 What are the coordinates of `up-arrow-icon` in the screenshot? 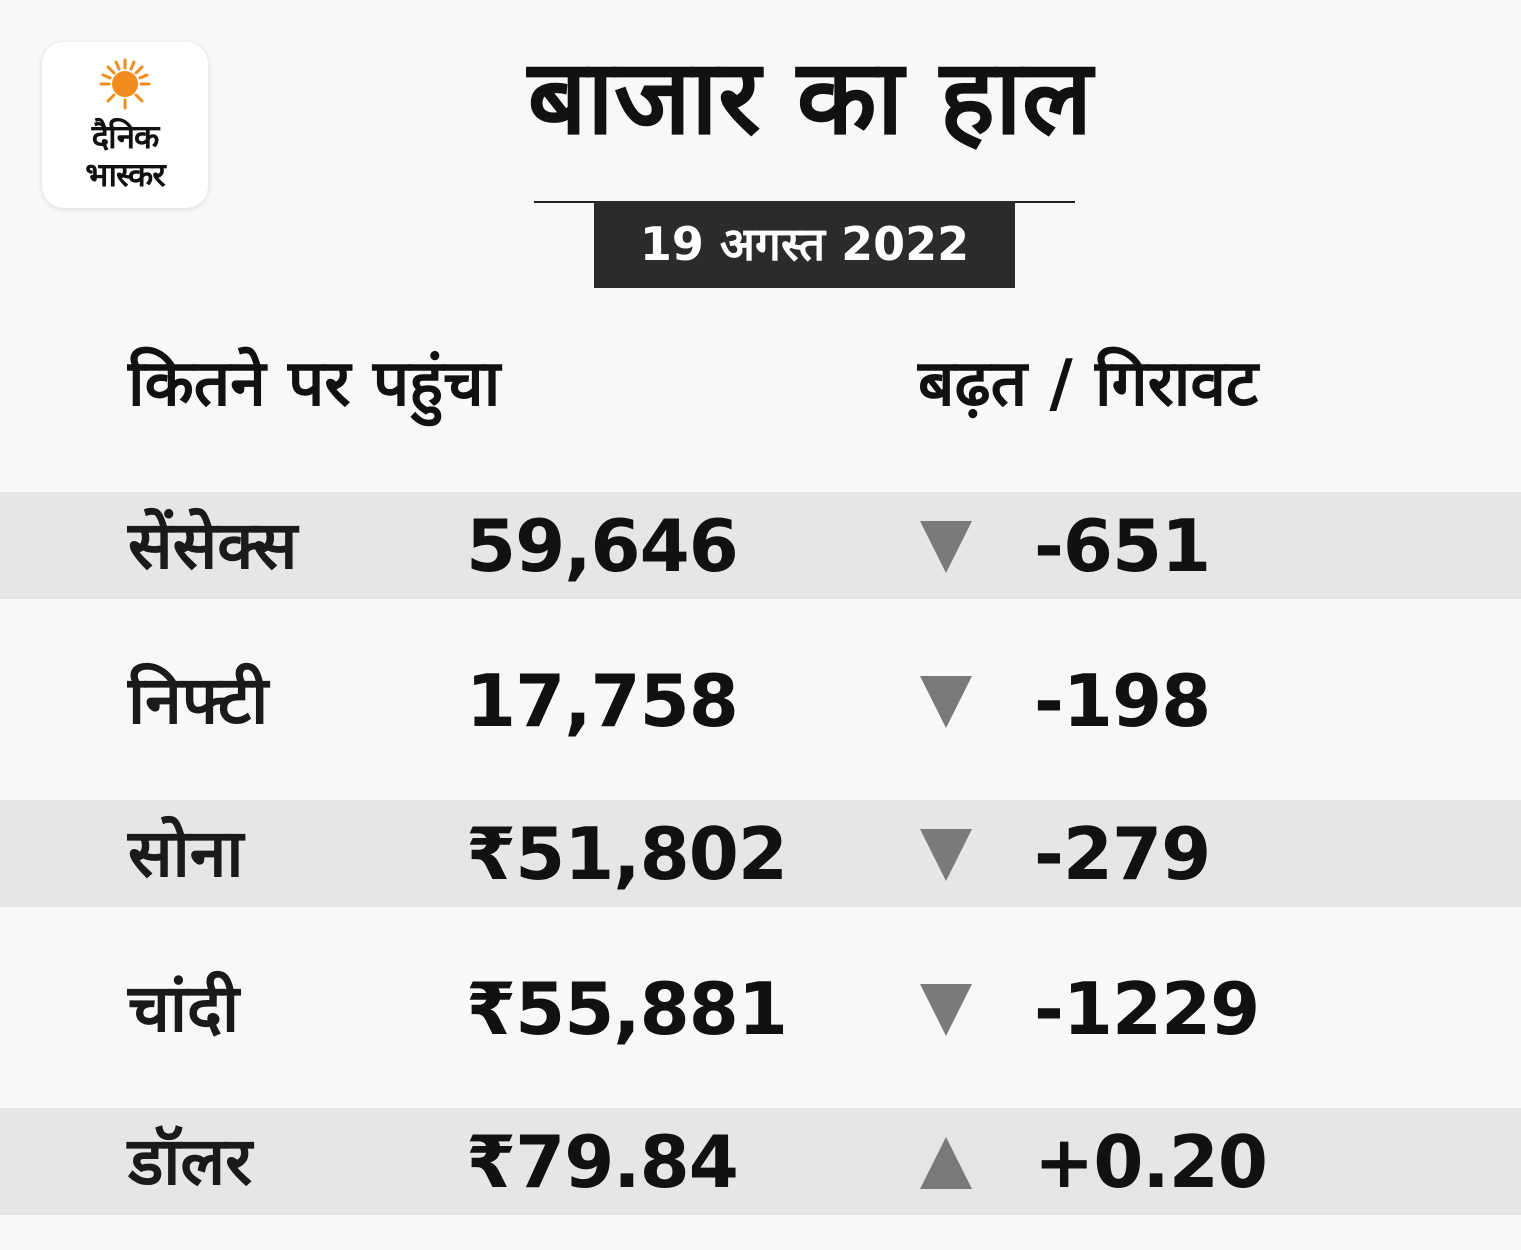 It's located at (946, 1163).